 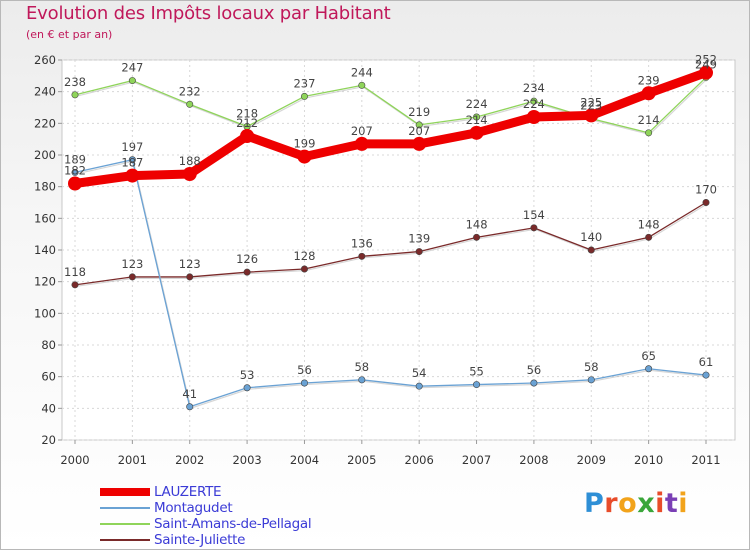 What do you see at coordinates (671, 503) in the screenshot?
I see `logo-letter: t` at bounding box center [671, 503].